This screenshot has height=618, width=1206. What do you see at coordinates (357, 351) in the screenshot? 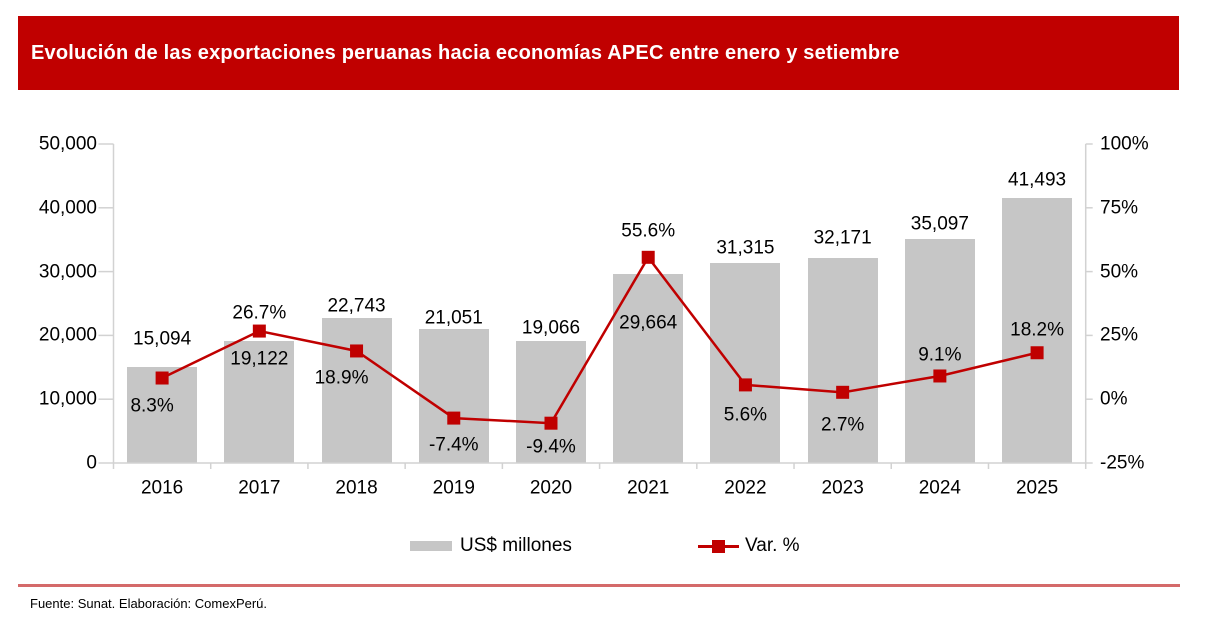
I see `var-marker-2018` at bounding box center [357, 351].